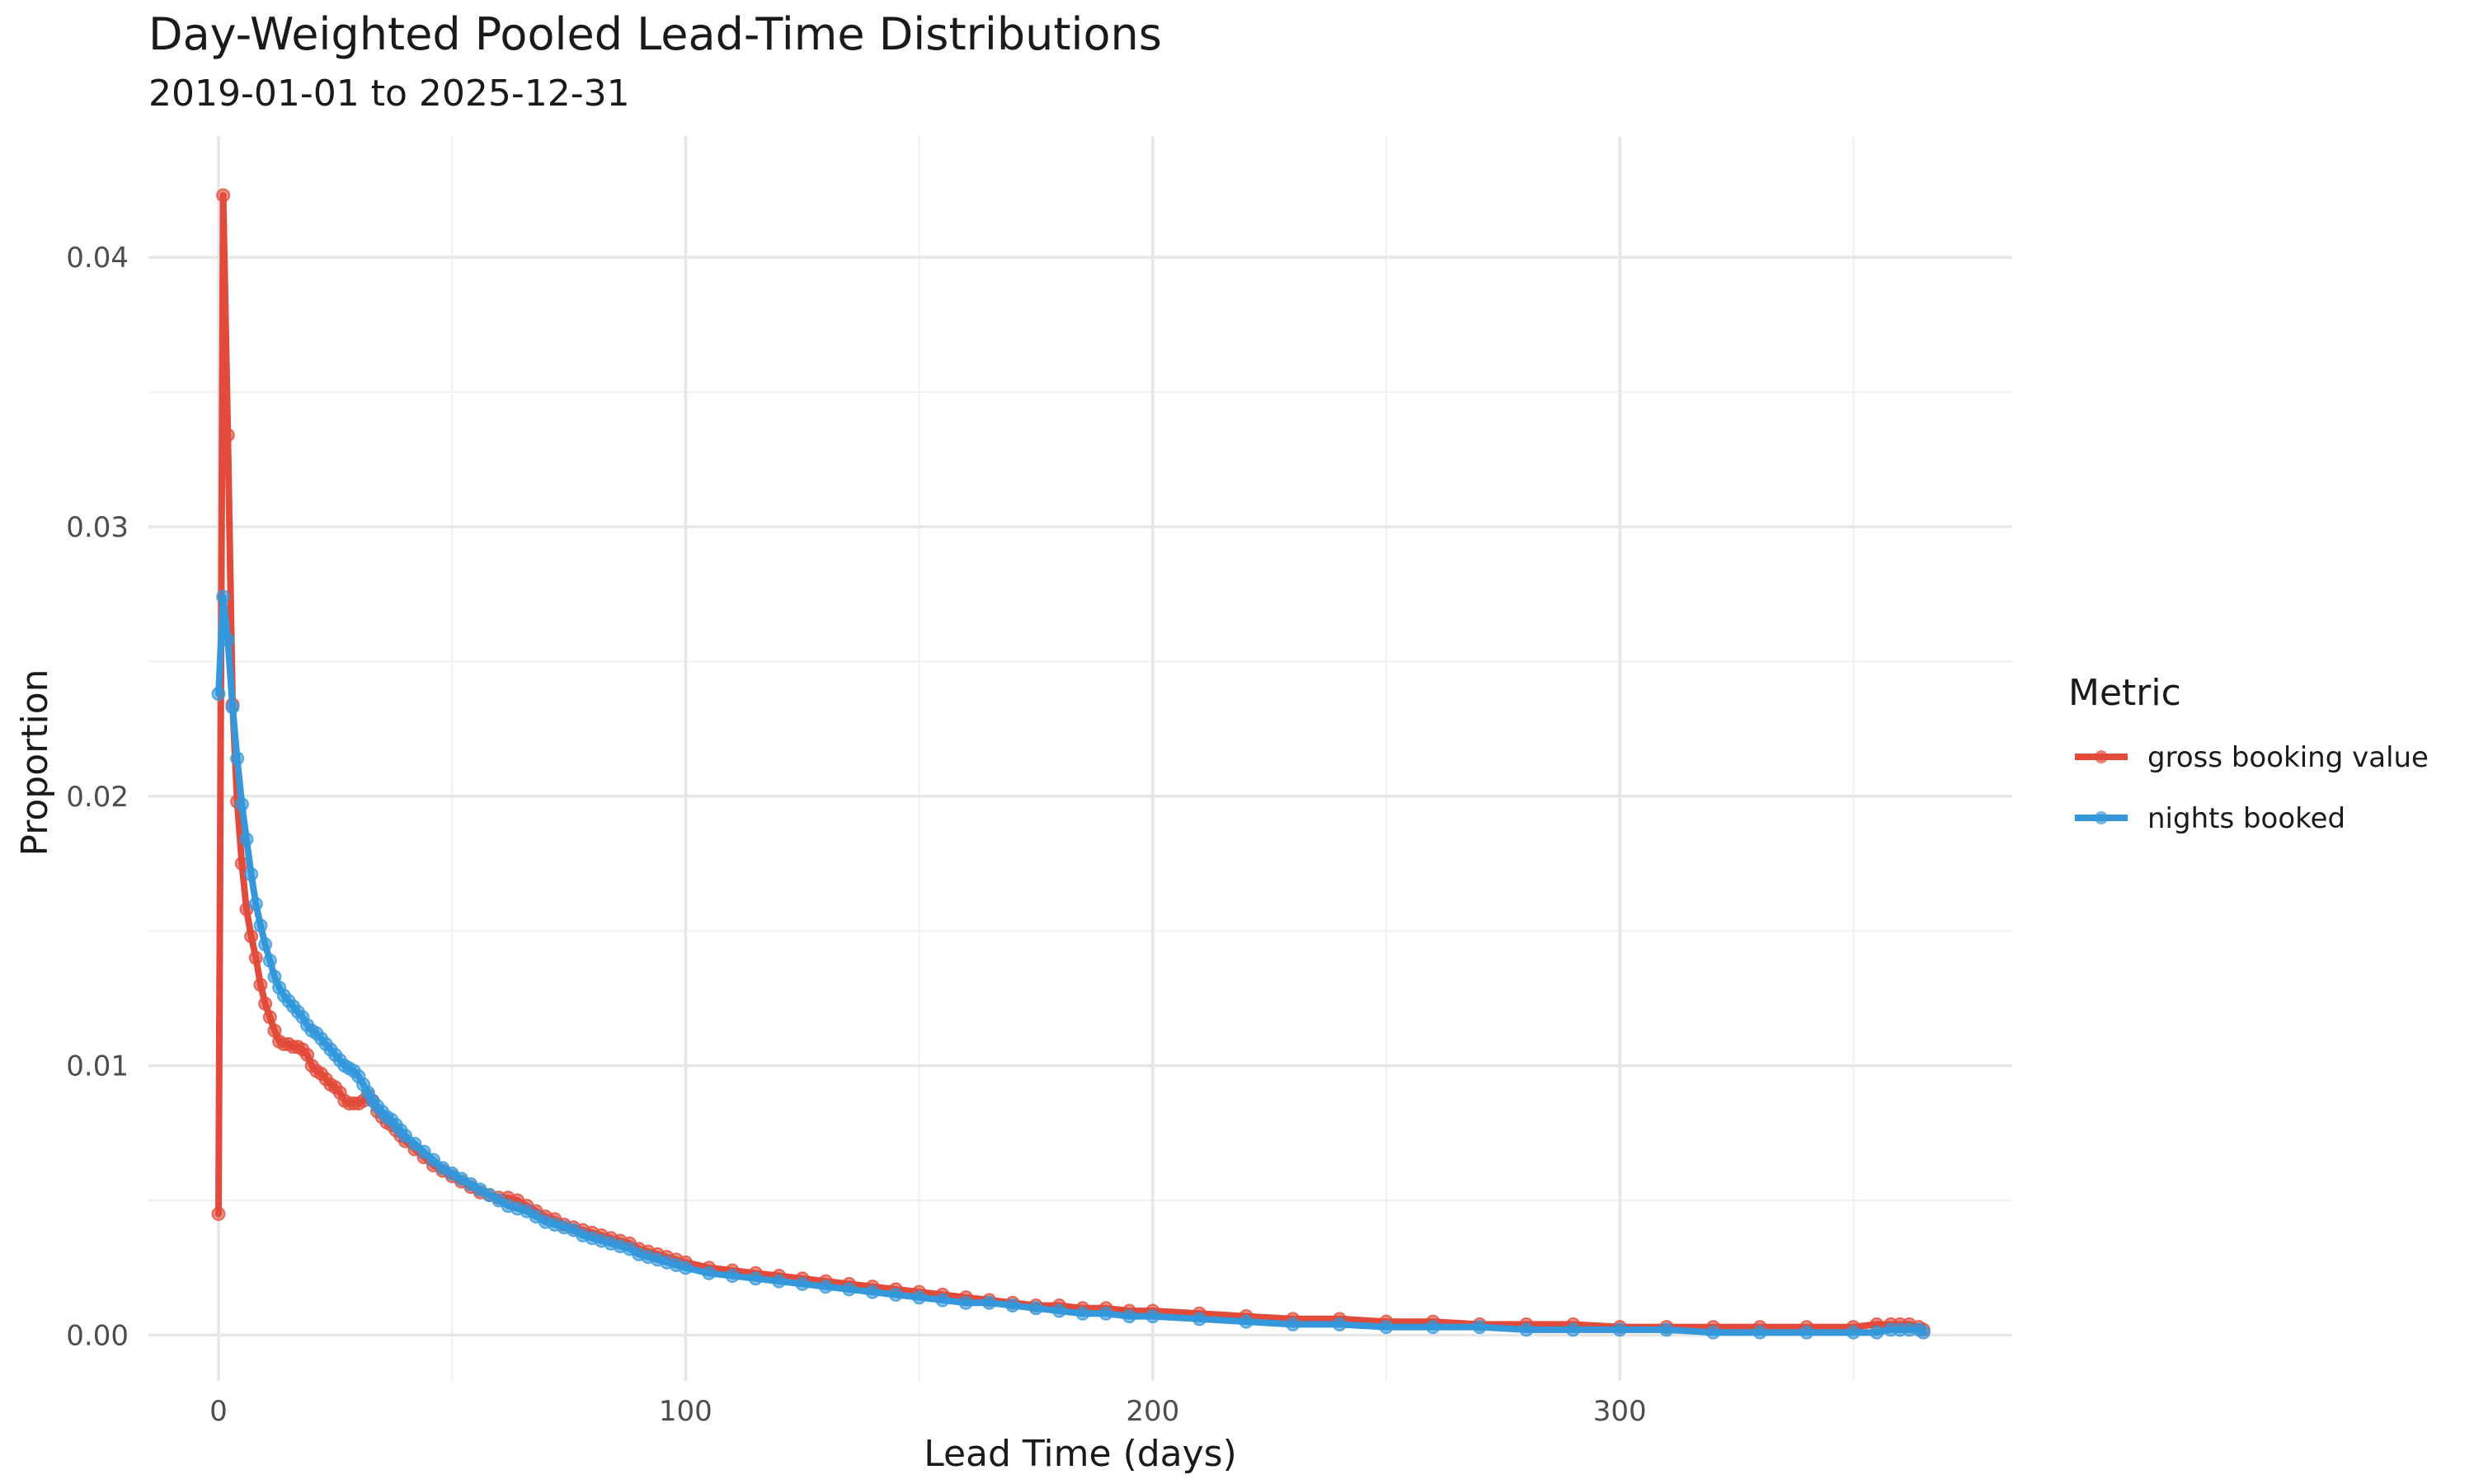  What do you see at coordinates (35, 762) in the screenshot?
I see `y-axis-title: Proportion` at bounding box center [35, 762].